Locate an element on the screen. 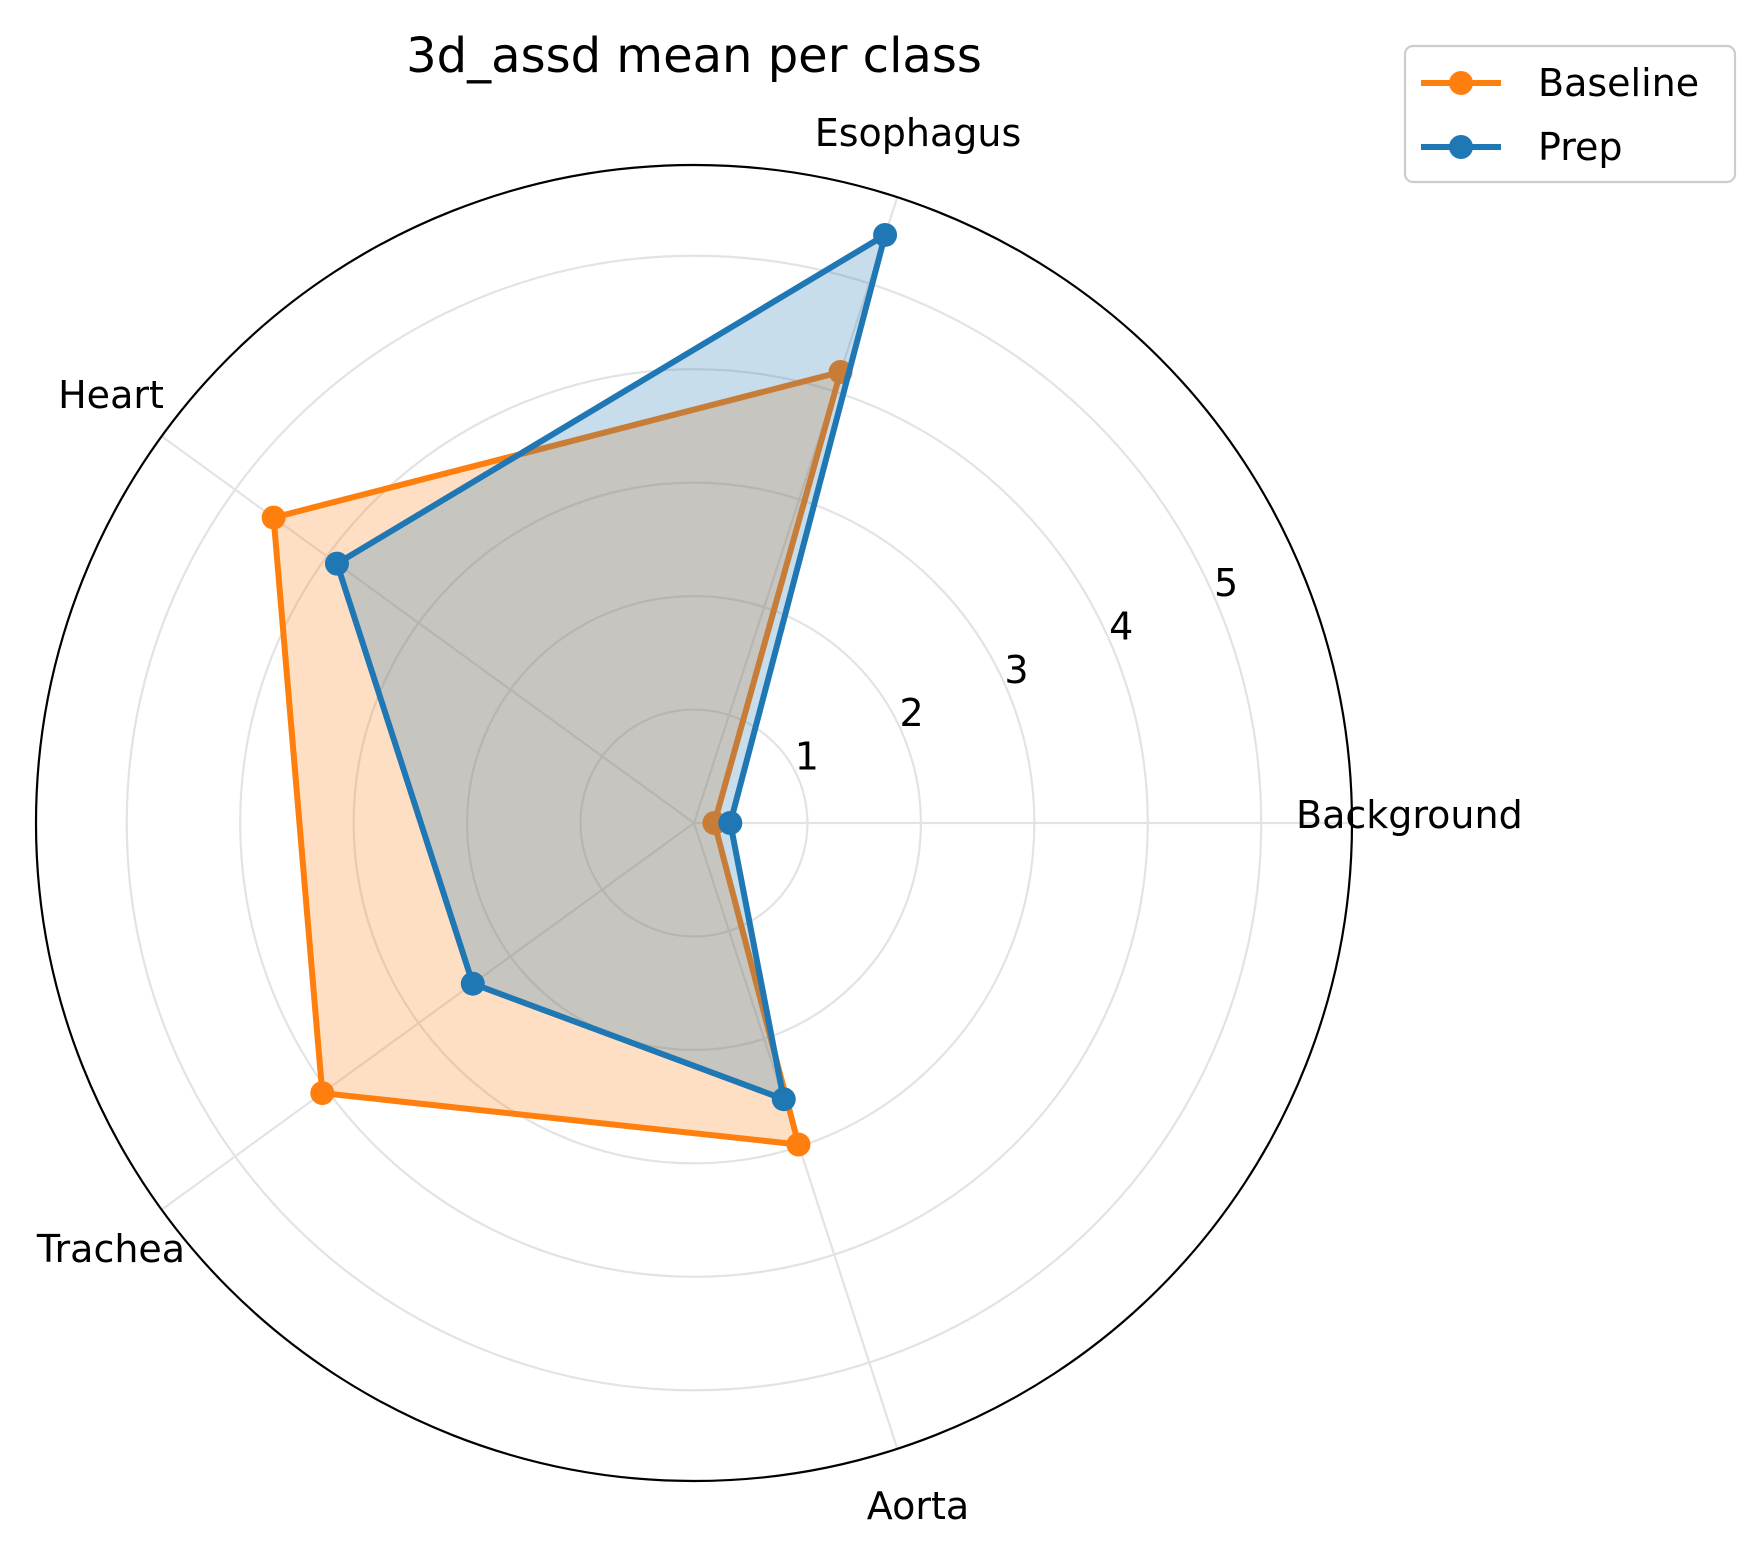  data-point-prep-trachea is located at coordinates (472, 983).